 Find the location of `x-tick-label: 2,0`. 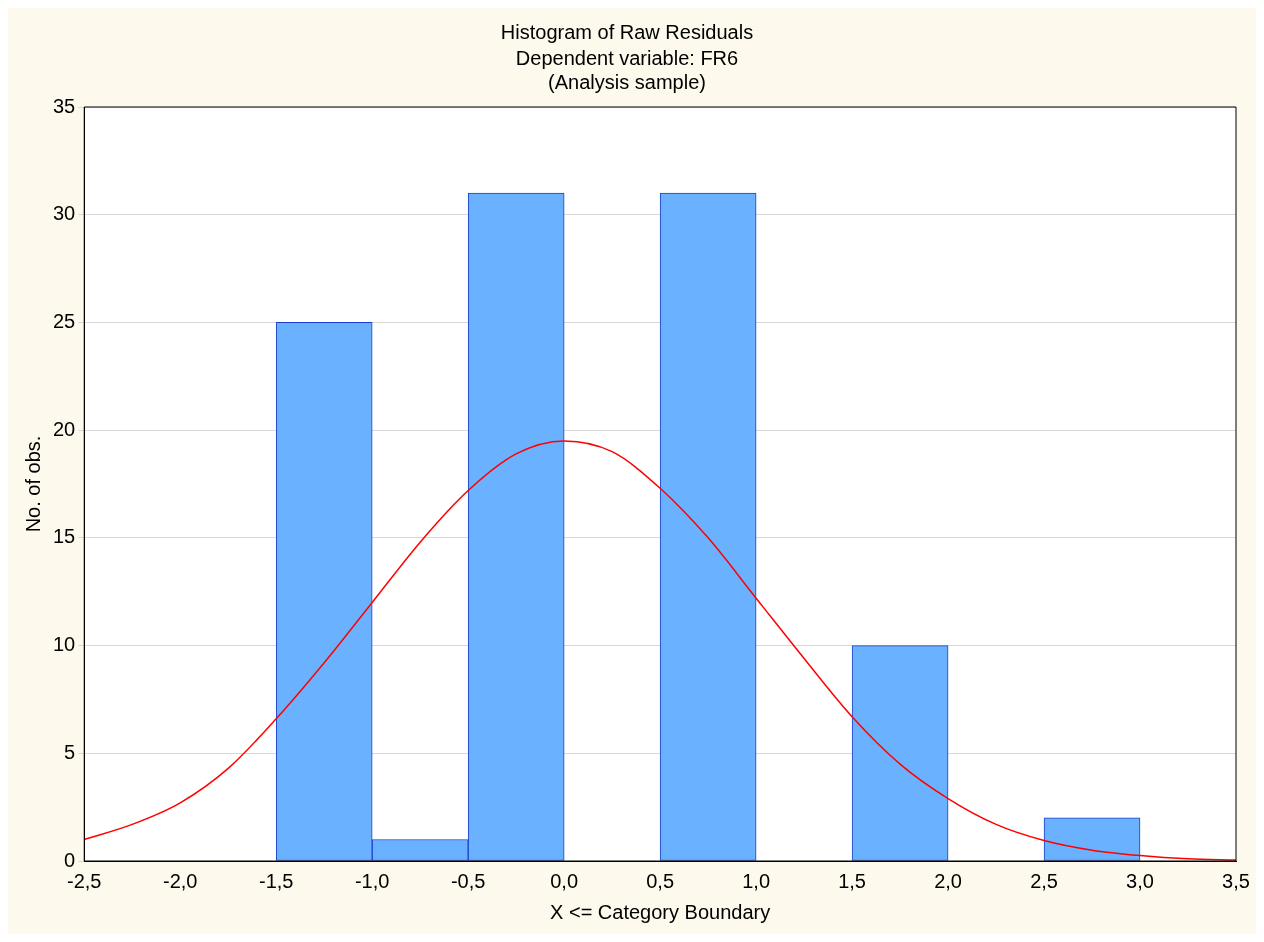

x-tick-label: 2,0 is located at coordinates (948, 880).